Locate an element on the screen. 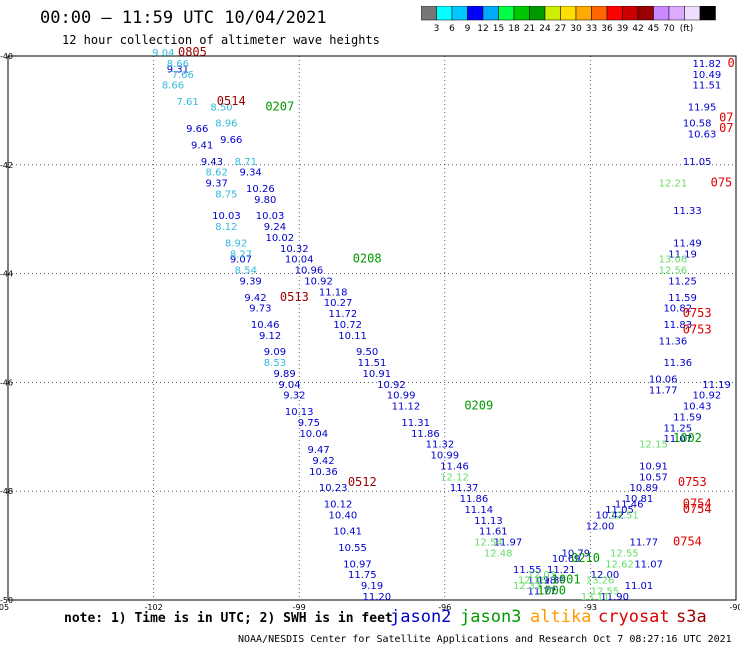 The height and width of the screenshot is (650, 740). wave-height-point: 12.12 is located at coordinates (454, 477).